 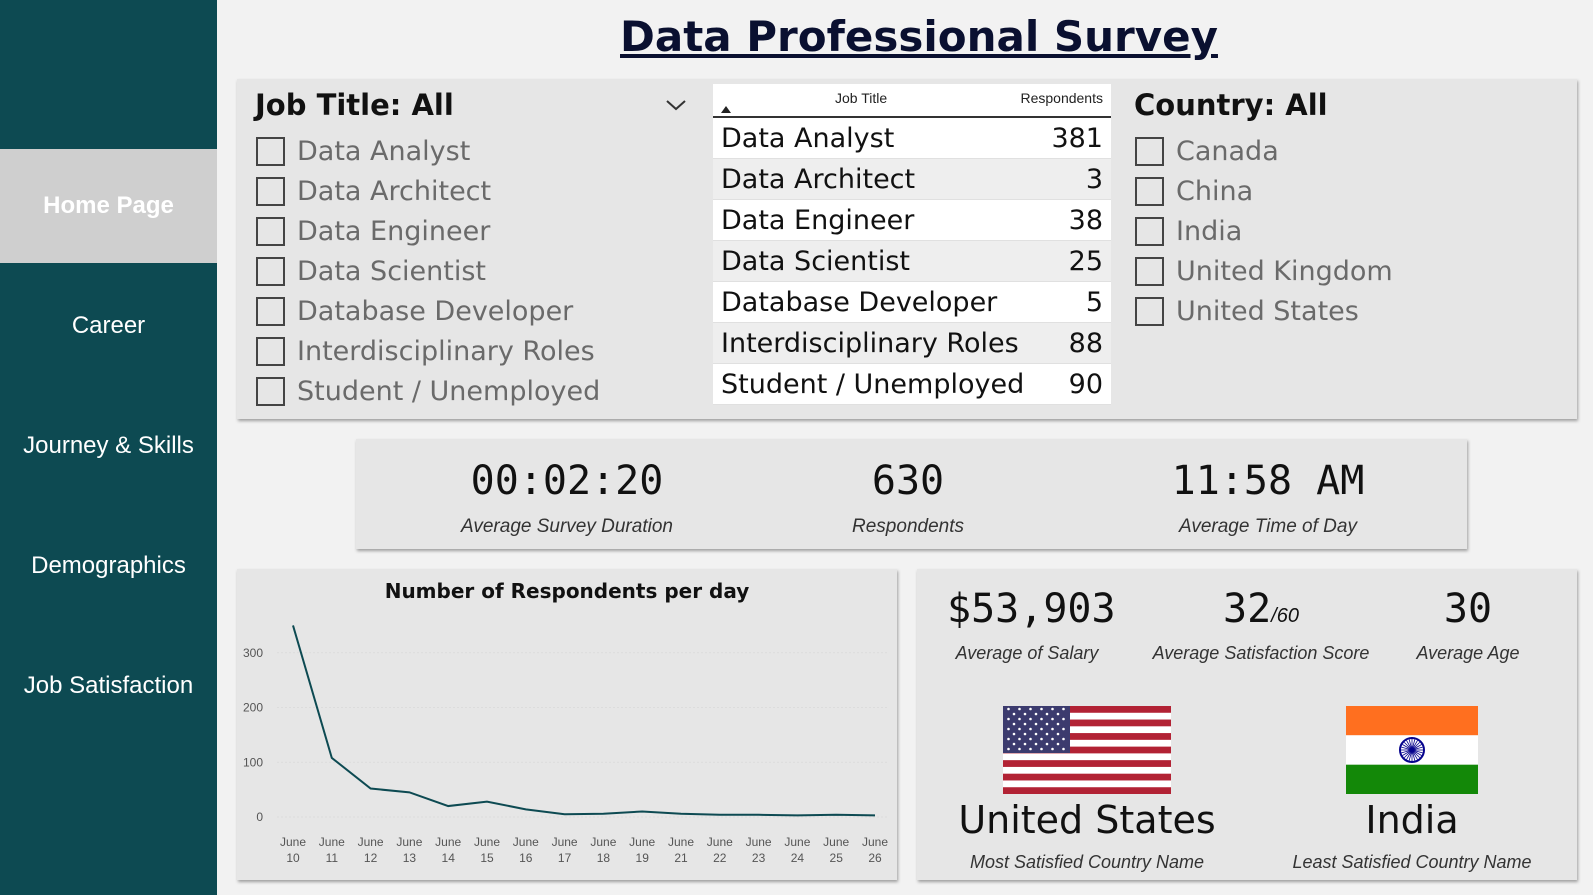 I want to click on cell-job-title: Database Developer, so click(x=859, y=302).